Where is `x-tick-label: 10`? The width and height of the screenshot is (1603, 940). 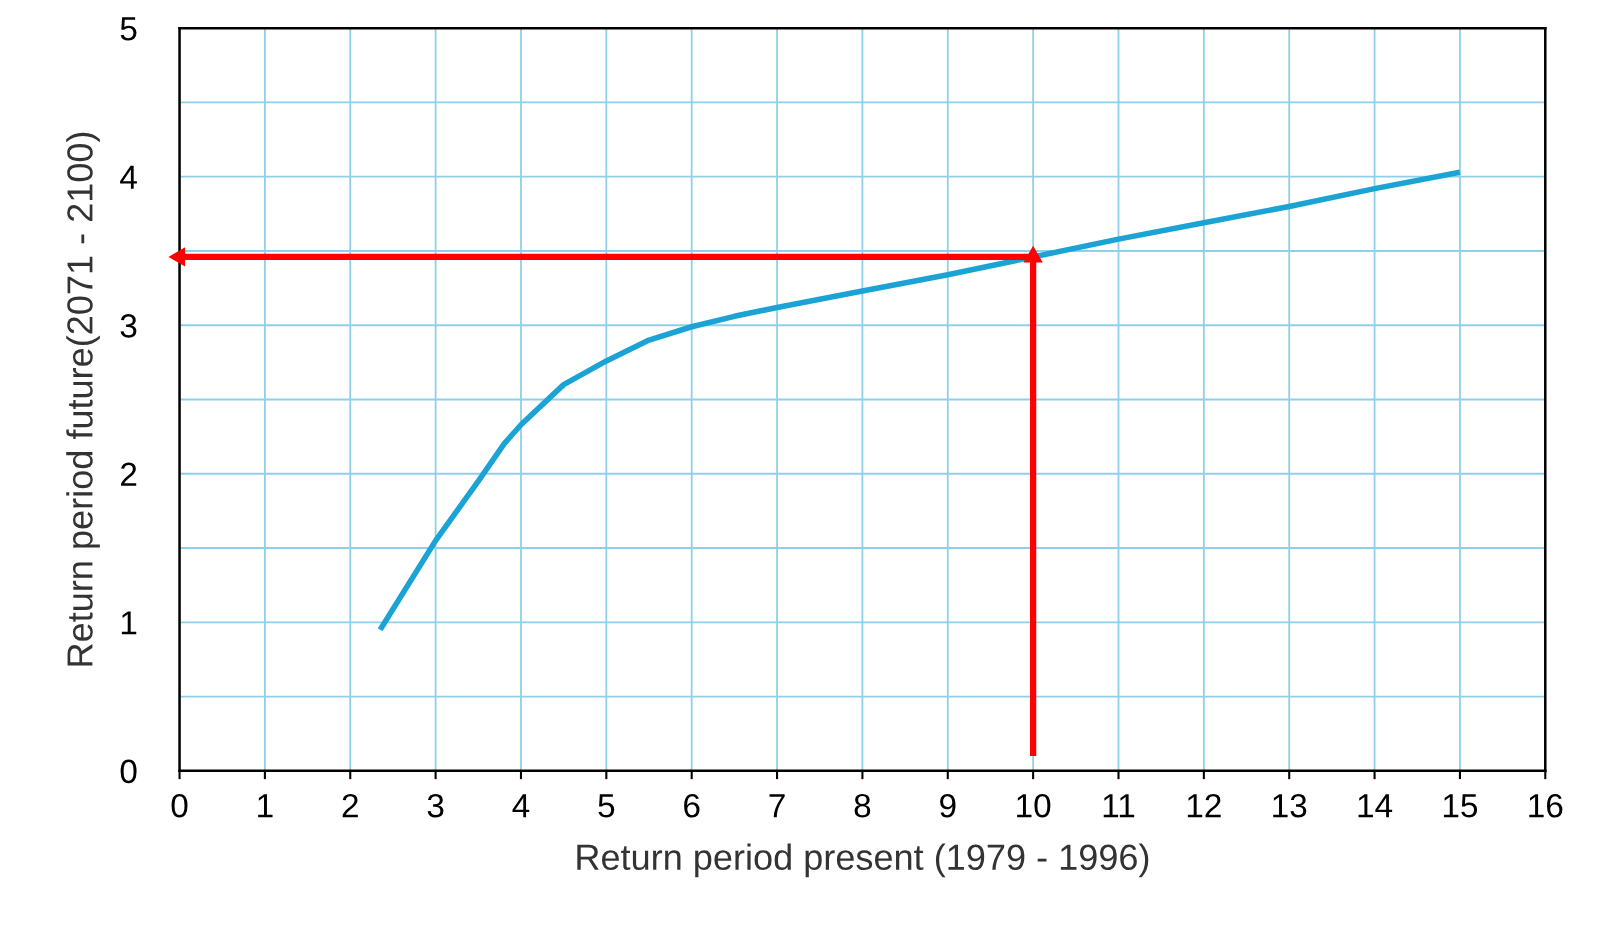
x-tick-label: 10 is located at coordinates (1034, 805).